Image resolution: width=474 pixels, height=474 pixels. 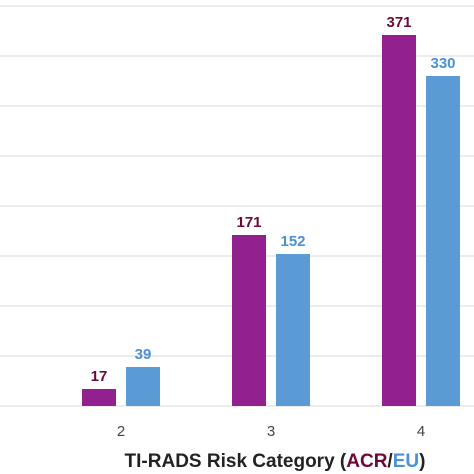 What do you see at coordinates (121, 431) in the screenshot?
I see `x-tick-label-2: 2` at bounding box center [121, 431].